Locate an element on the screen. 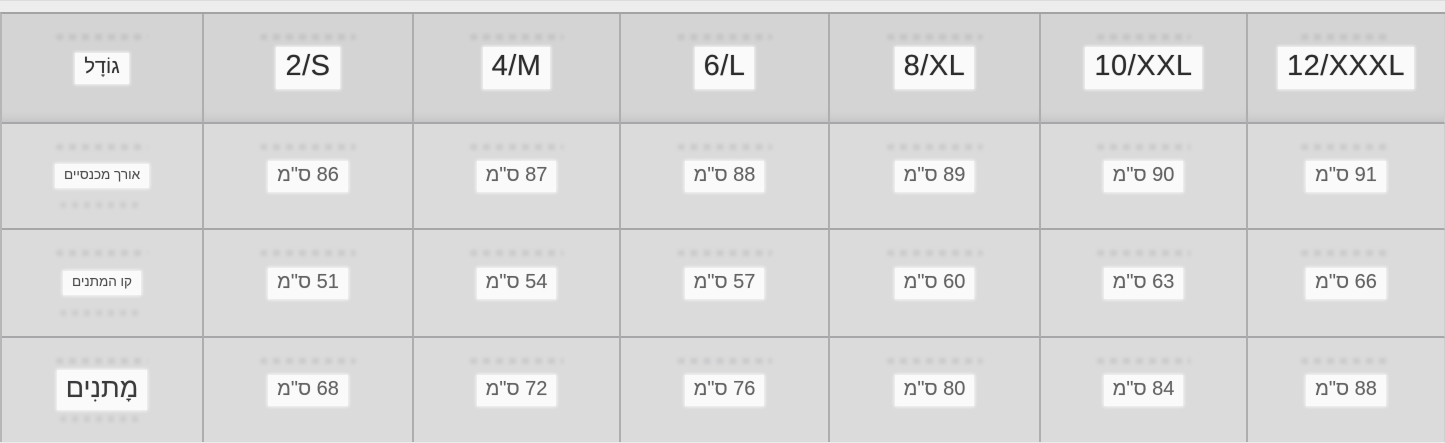 Image resolution: width=1445 pixels, height=443 pixels. header-cell-size: גוֹדָל is located at coordinates (103, 69).